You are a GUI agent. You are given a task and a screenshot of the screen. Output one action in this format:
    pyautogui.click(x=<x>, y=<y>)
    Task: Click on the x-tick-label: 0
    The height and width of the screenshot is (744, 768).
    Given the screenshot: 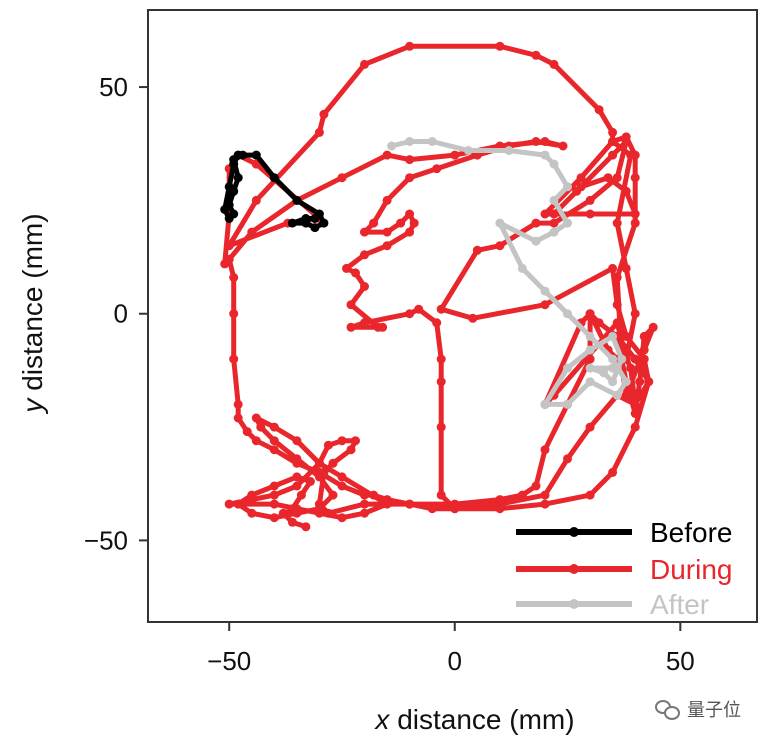 What is the action you would take?
    pyautogui.click(x=455, y=661)
    